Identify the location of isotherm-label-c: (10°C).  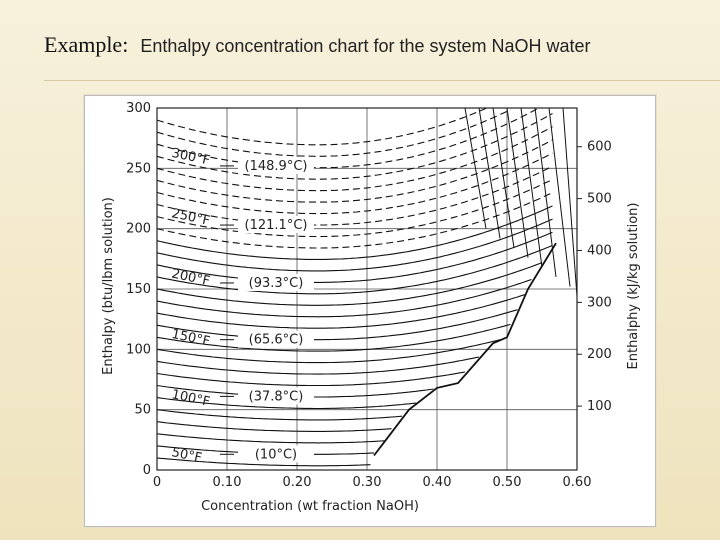
(276, 454).